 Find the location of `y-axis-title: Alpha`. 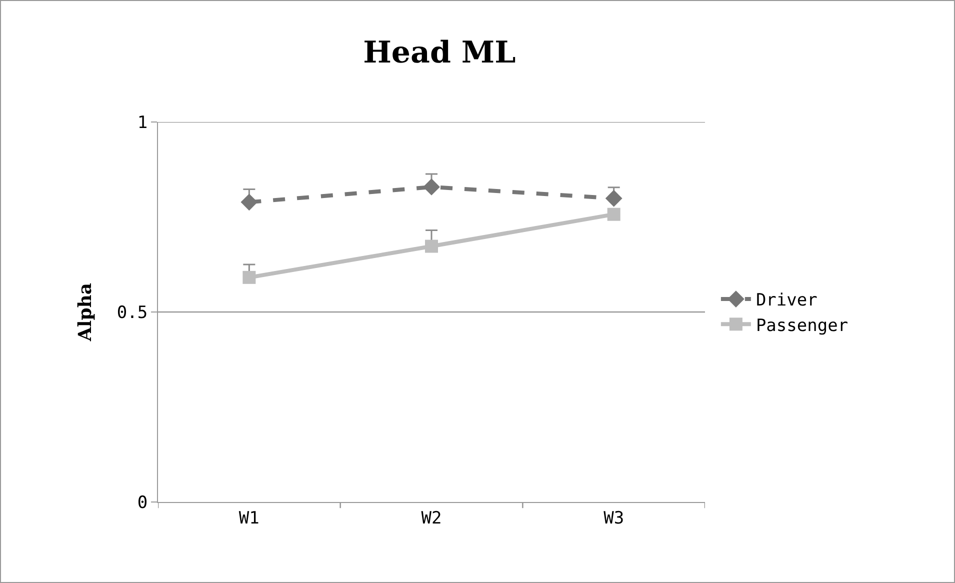

y-axis-title: Alpha is located at coordinates (85, 312).